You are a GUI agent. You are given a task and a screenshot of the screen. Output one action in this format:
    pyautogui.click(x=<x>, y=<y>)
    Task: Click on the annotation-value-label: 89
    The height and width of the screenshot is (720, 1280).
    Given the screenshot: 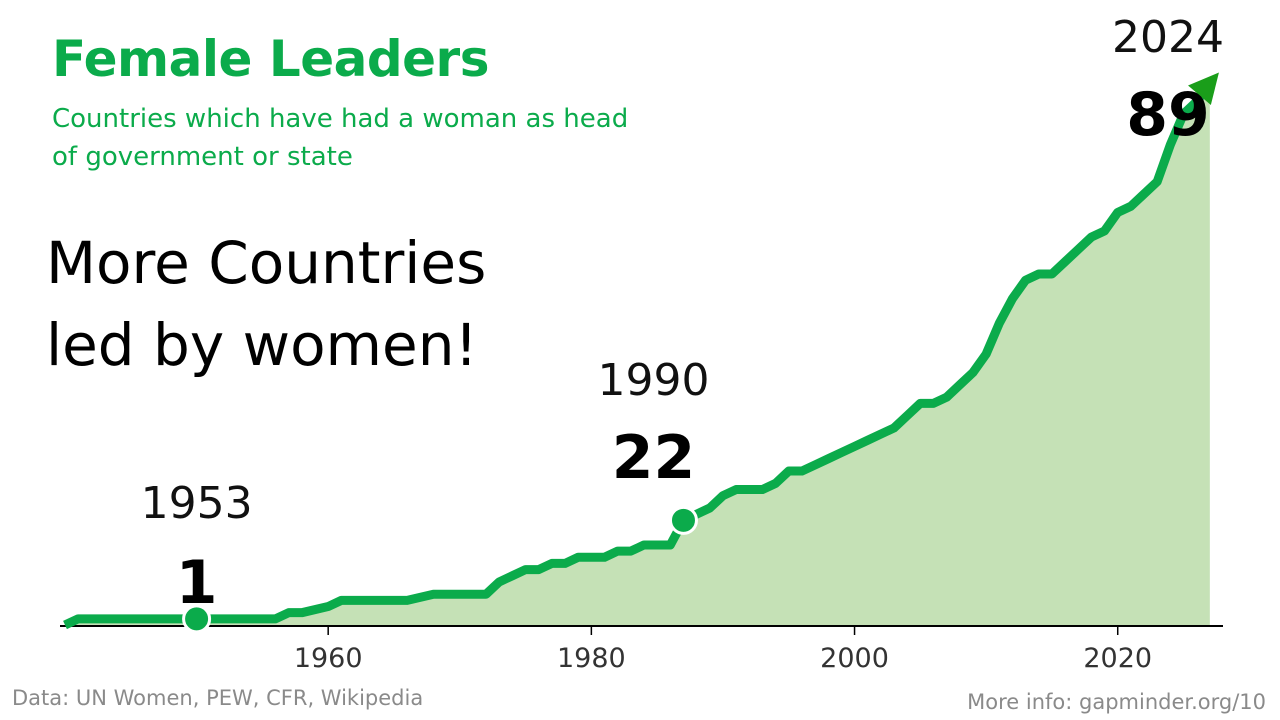 What is the action you would take?
    pyautogui.click(x=1168, y=115)
    